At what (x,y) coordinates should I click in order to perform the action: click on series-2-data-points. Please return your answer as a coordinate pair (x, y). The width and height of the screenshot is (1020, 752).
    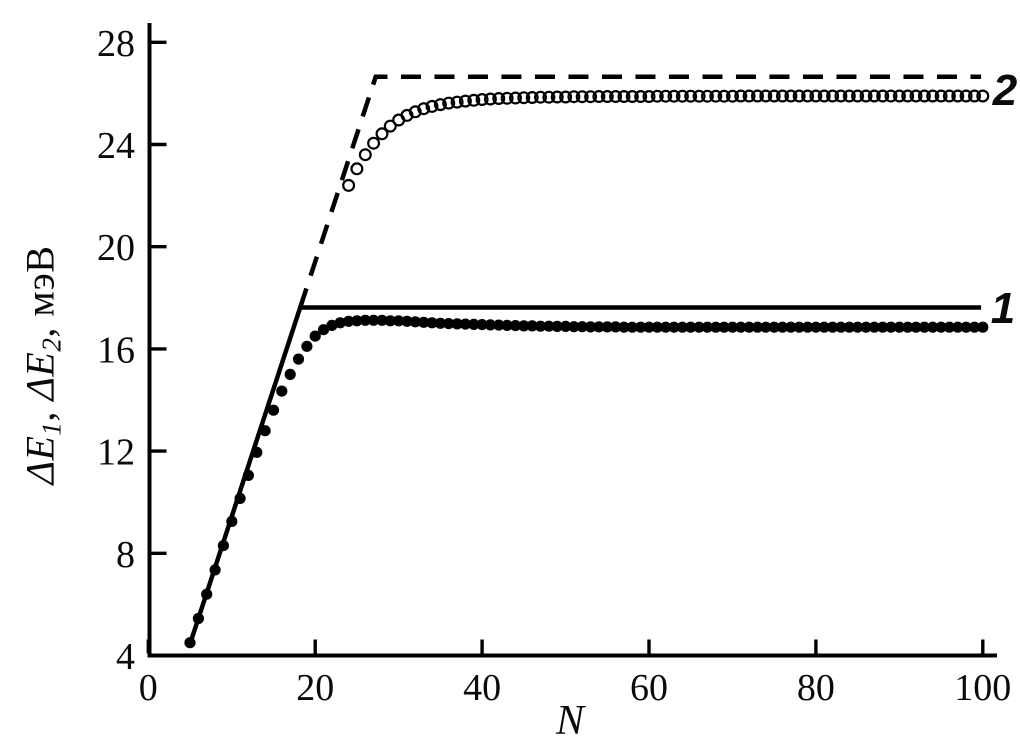
    Looking at the image, I should click on (666, 140).